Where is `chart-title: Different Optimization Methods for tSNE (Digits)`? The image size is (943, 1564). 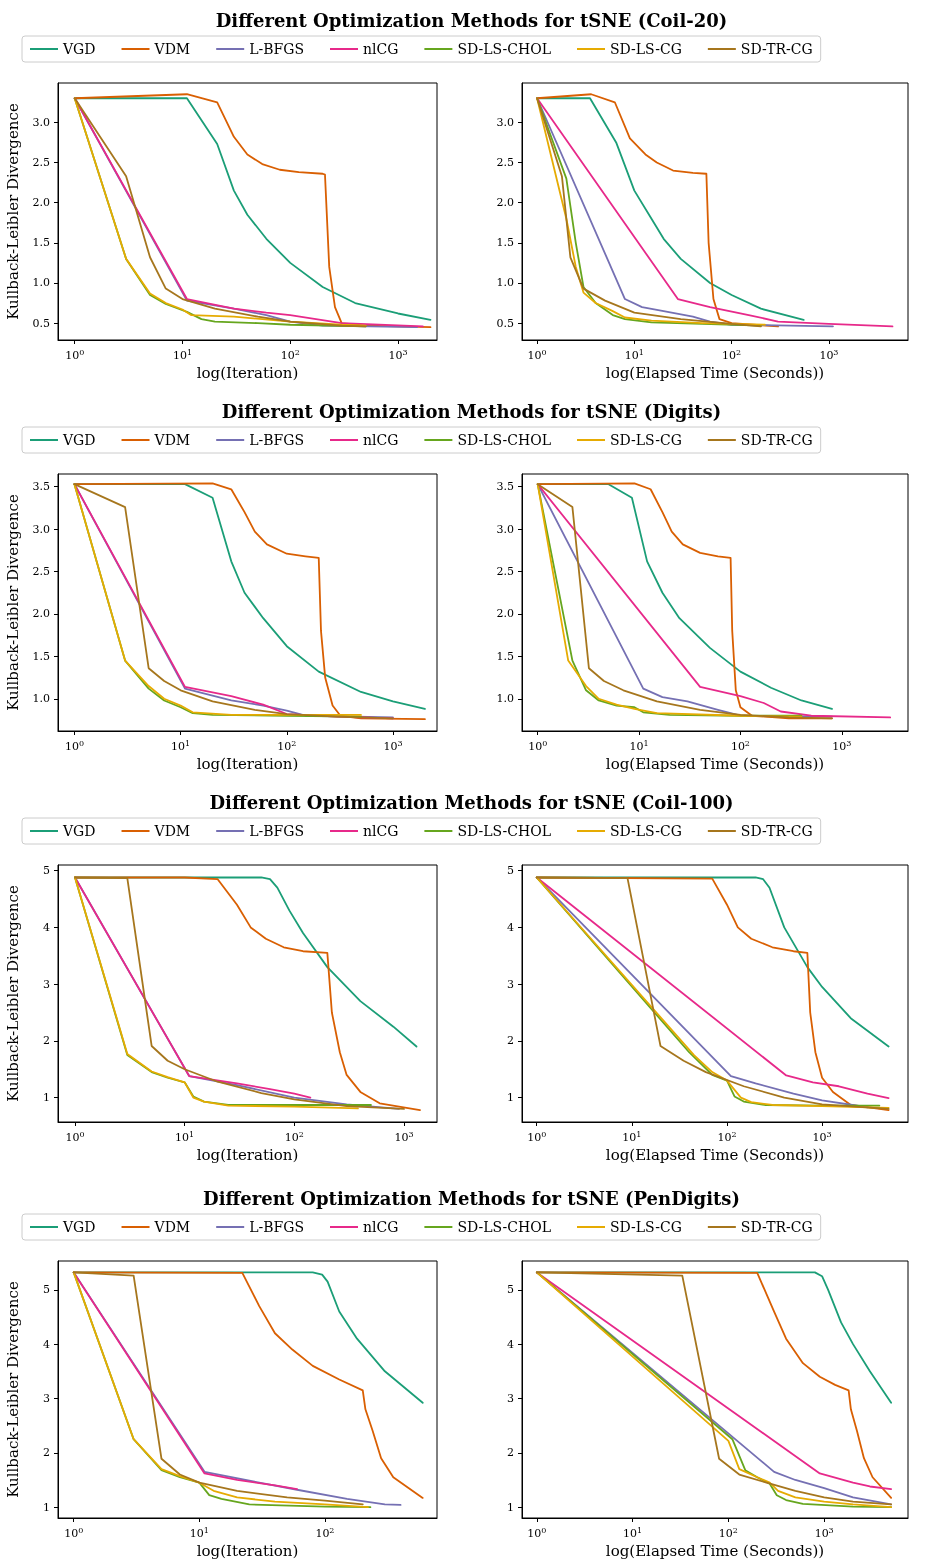
chart-title: Different Optimization Methods for tSNE (Digits) is located at coordinates (471, 411).